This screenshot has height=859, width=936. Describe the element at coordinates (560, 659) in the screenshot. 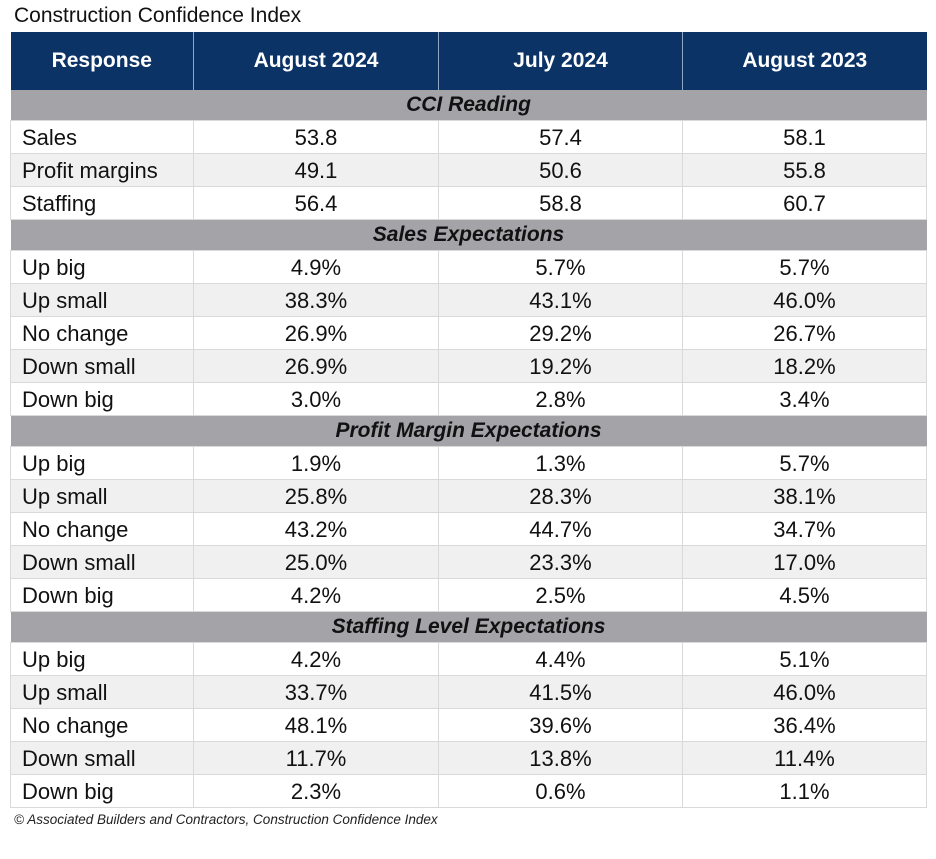

I see `data-cell: 4.4%` at that location.